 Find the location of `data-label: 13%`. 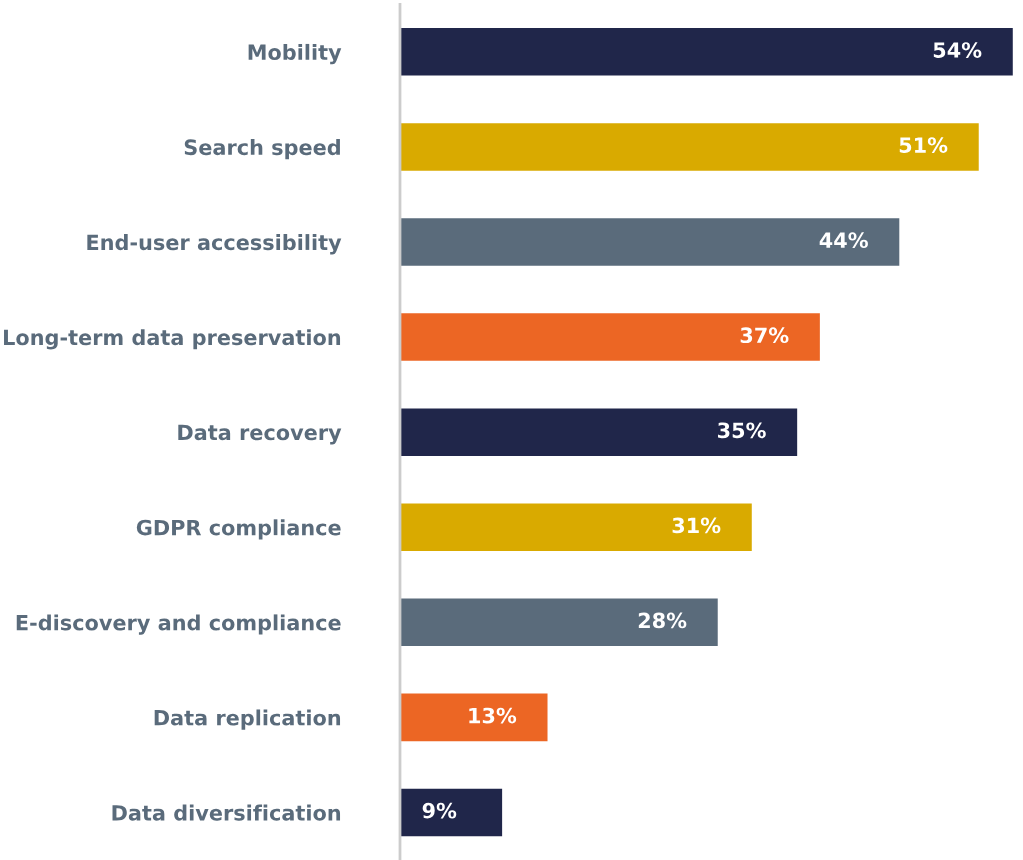

data-label: 13% is located at coordinates (493, 715).